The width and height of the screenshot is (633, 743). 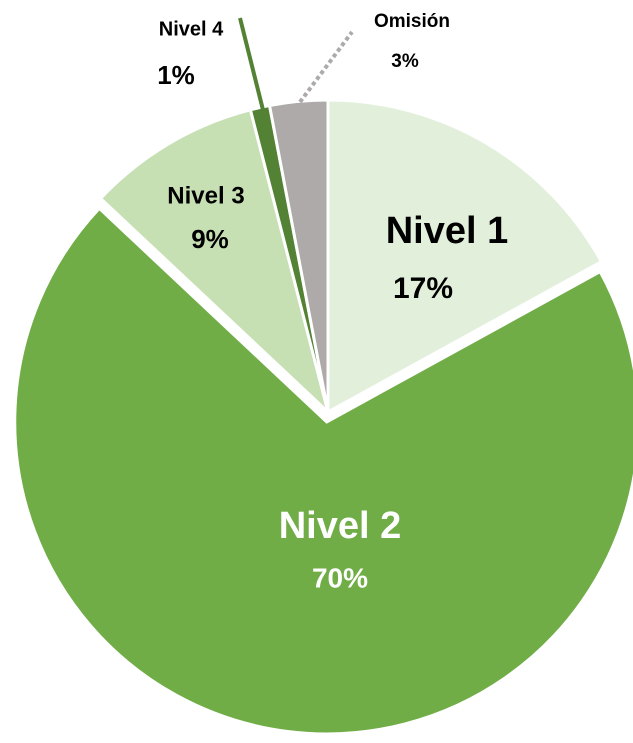 What do you see at coordinates (447, 231) in the screenshot?
I see `slice-label: Nivel 1` at bounding box center [447, 231].